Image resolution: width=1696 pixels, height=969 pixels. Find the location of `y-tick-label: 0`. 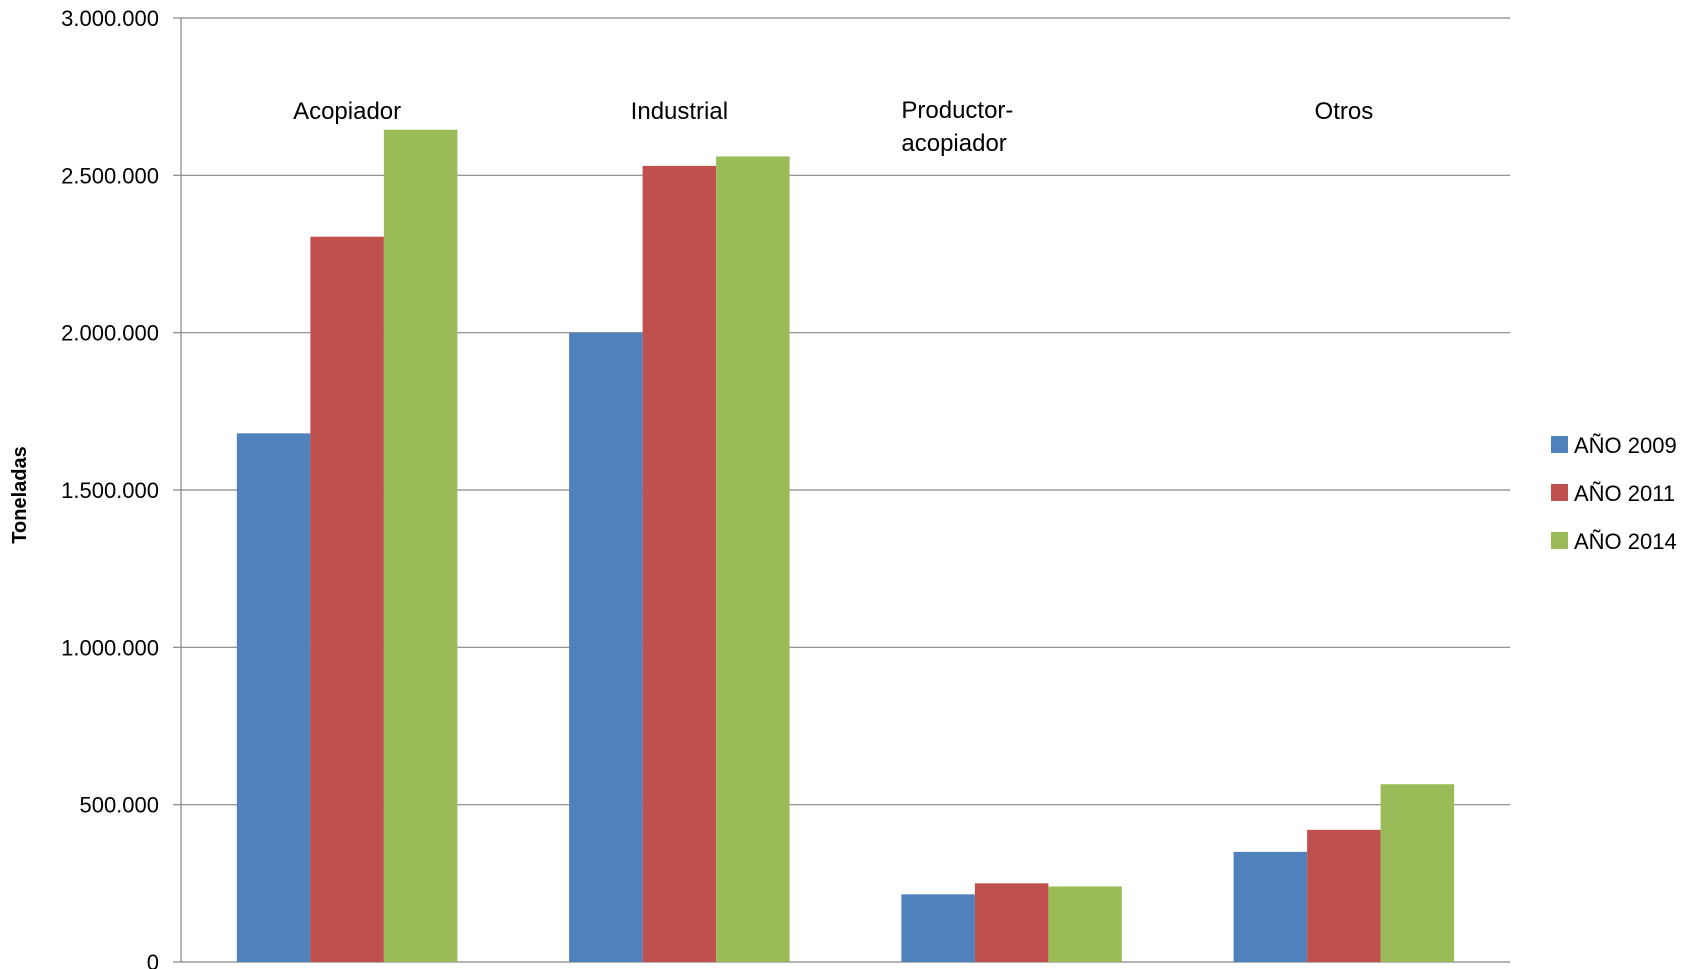

y-tick-label: 0 is located at coordinates (153, 959).